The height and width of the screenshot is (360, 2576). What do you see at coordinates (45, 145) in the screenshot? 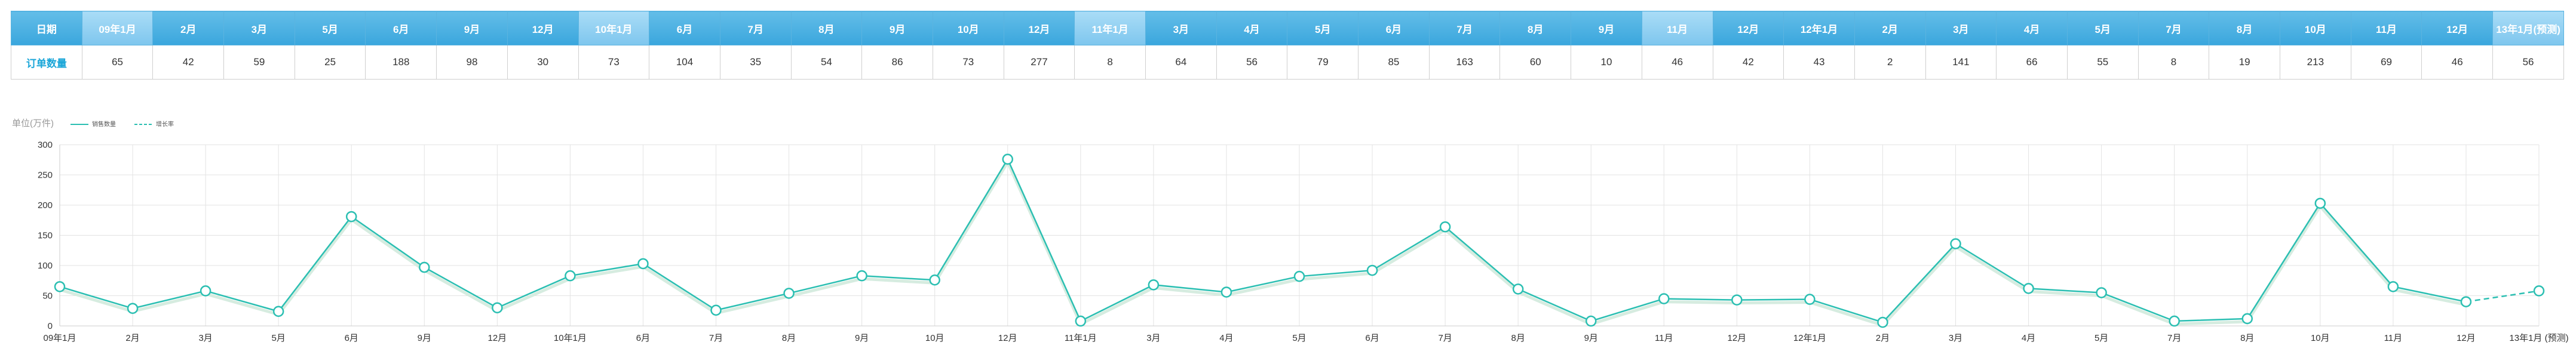
I see `y-tick-label: 300` at bounding box center [45, 145].